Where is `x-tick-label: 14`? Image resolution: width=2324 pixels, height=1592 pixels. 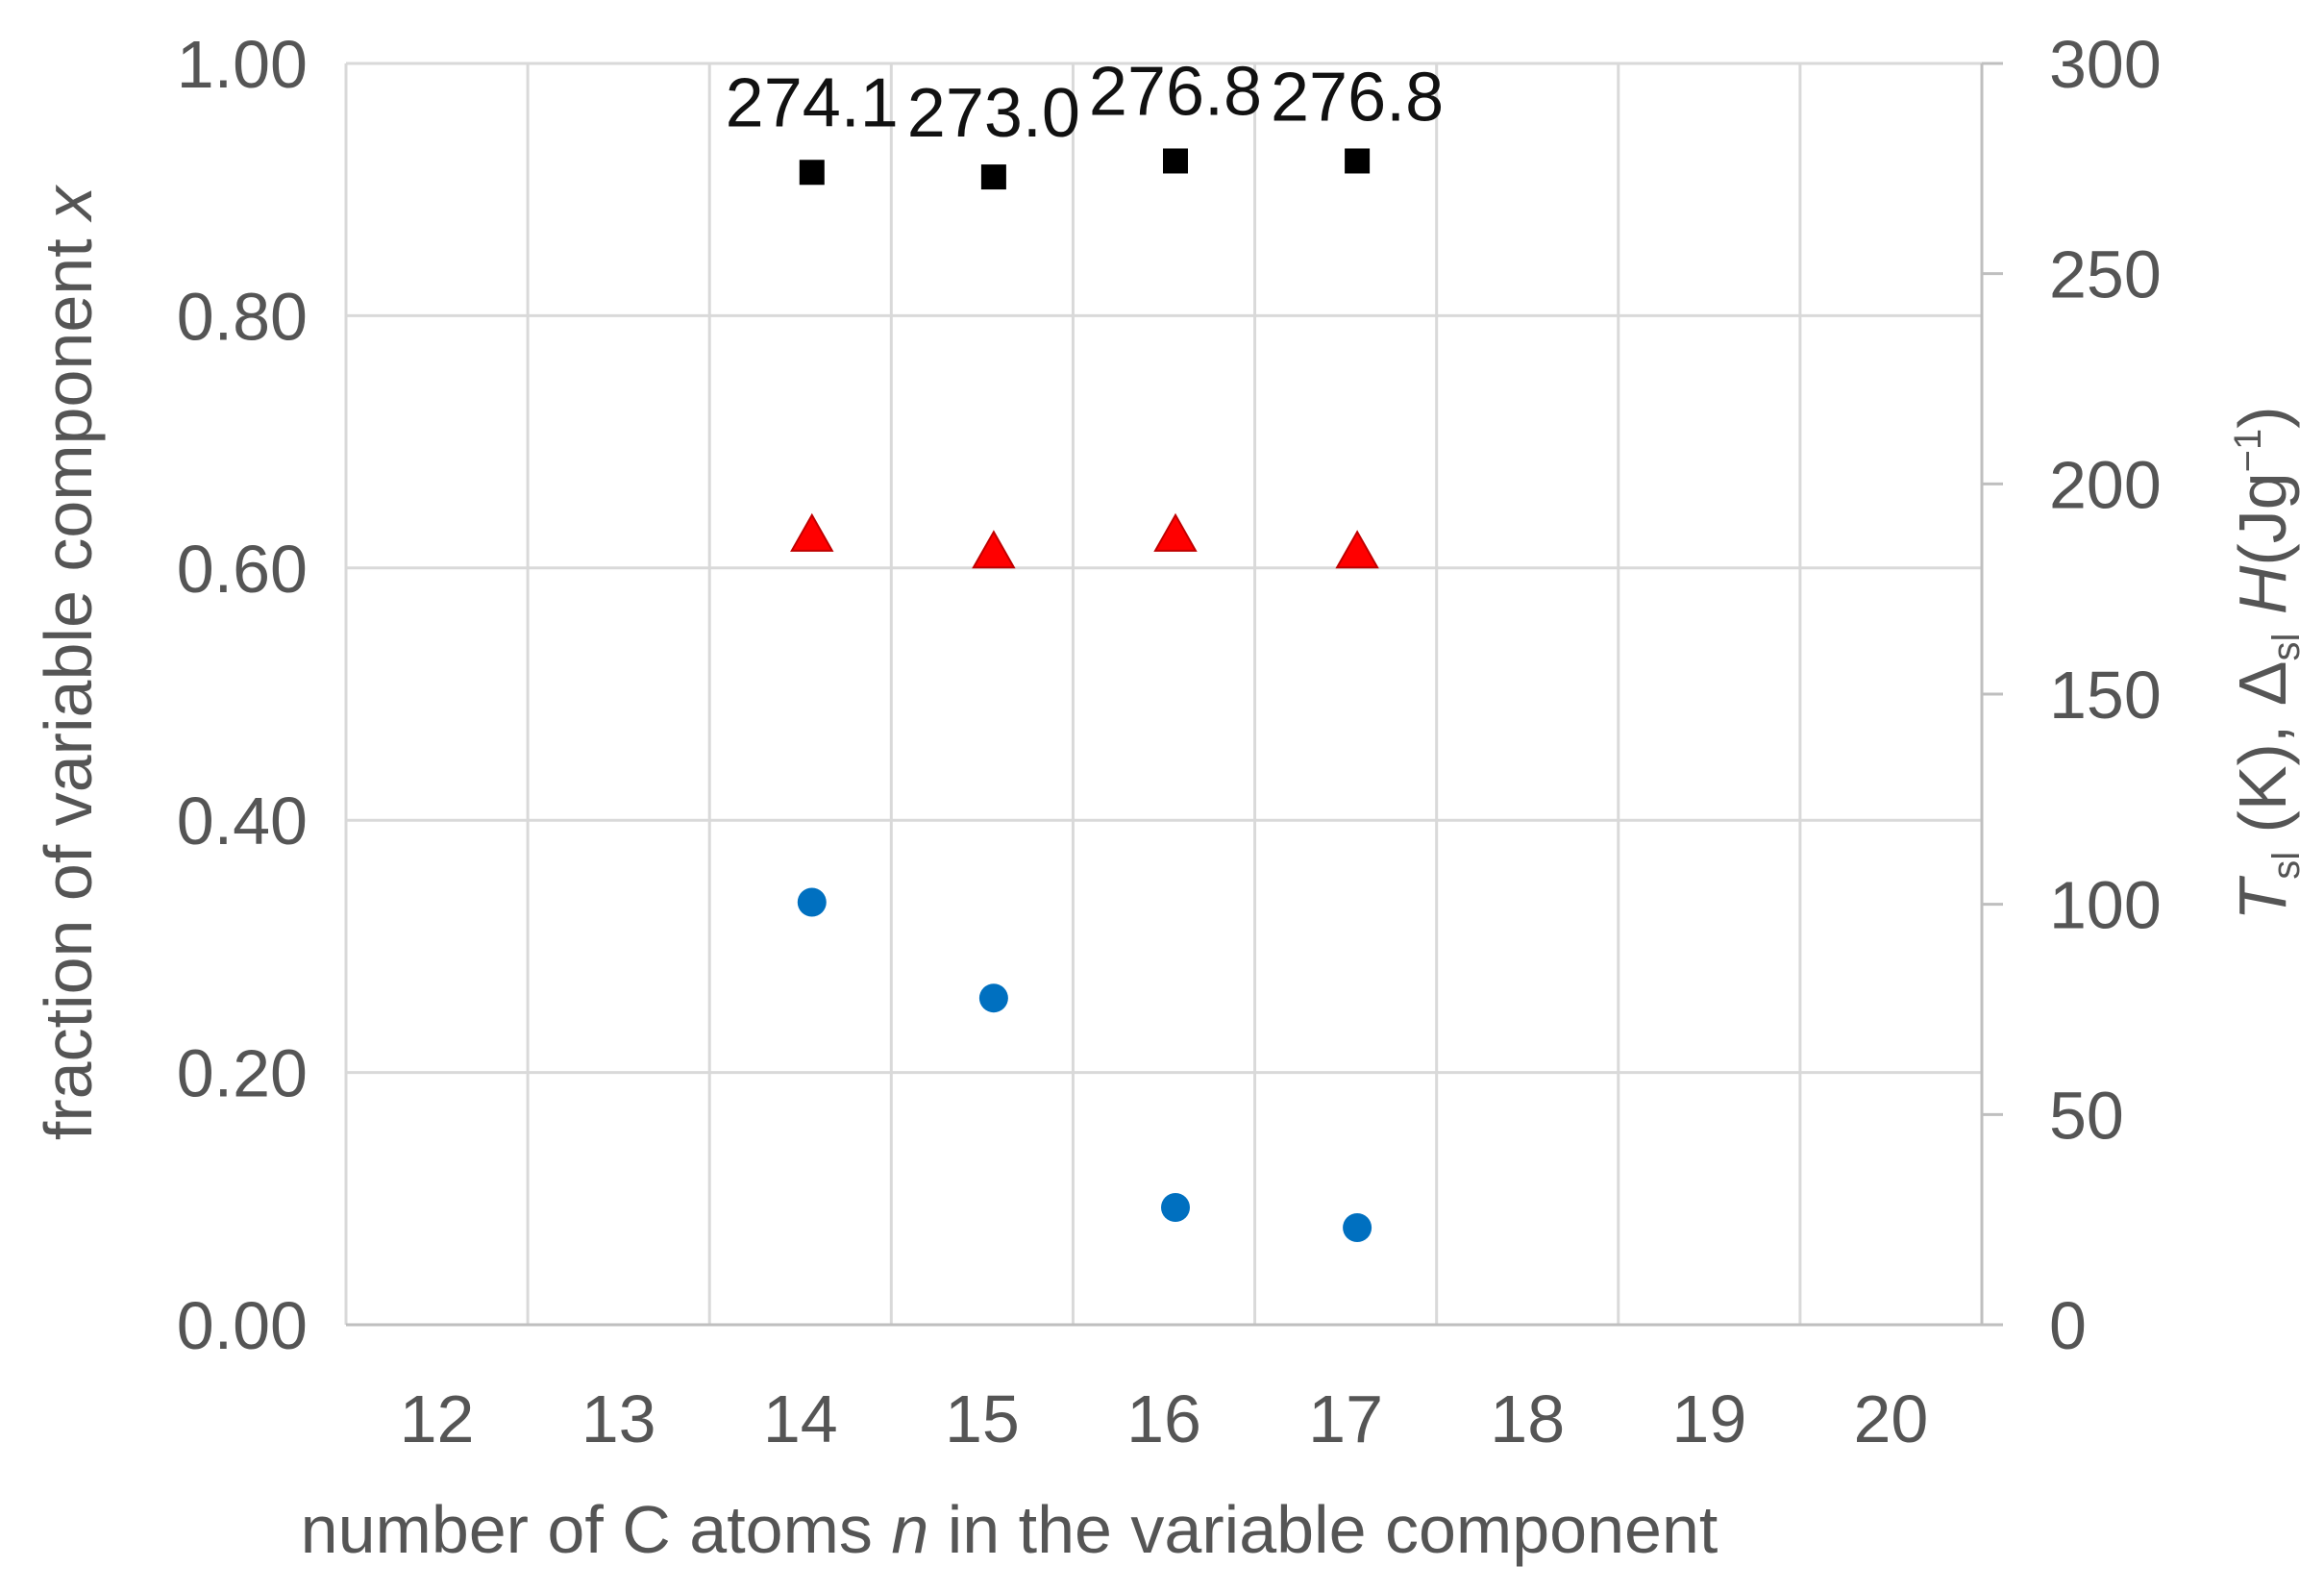 x-tick-label: 14 is located at coordinates (800, 1418).